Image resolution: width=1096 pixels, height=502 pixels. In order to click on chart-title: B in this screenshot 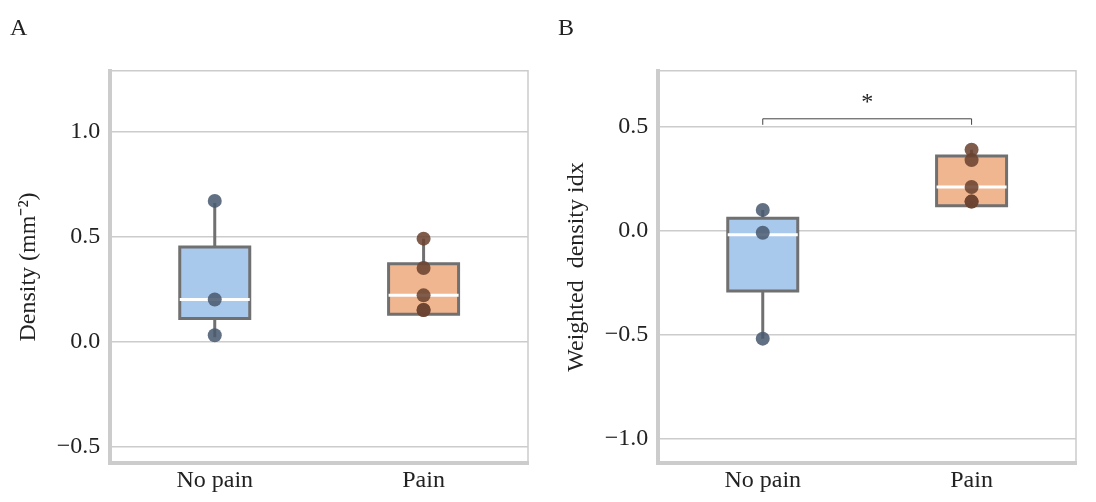, I will do `click(566, 26)`.